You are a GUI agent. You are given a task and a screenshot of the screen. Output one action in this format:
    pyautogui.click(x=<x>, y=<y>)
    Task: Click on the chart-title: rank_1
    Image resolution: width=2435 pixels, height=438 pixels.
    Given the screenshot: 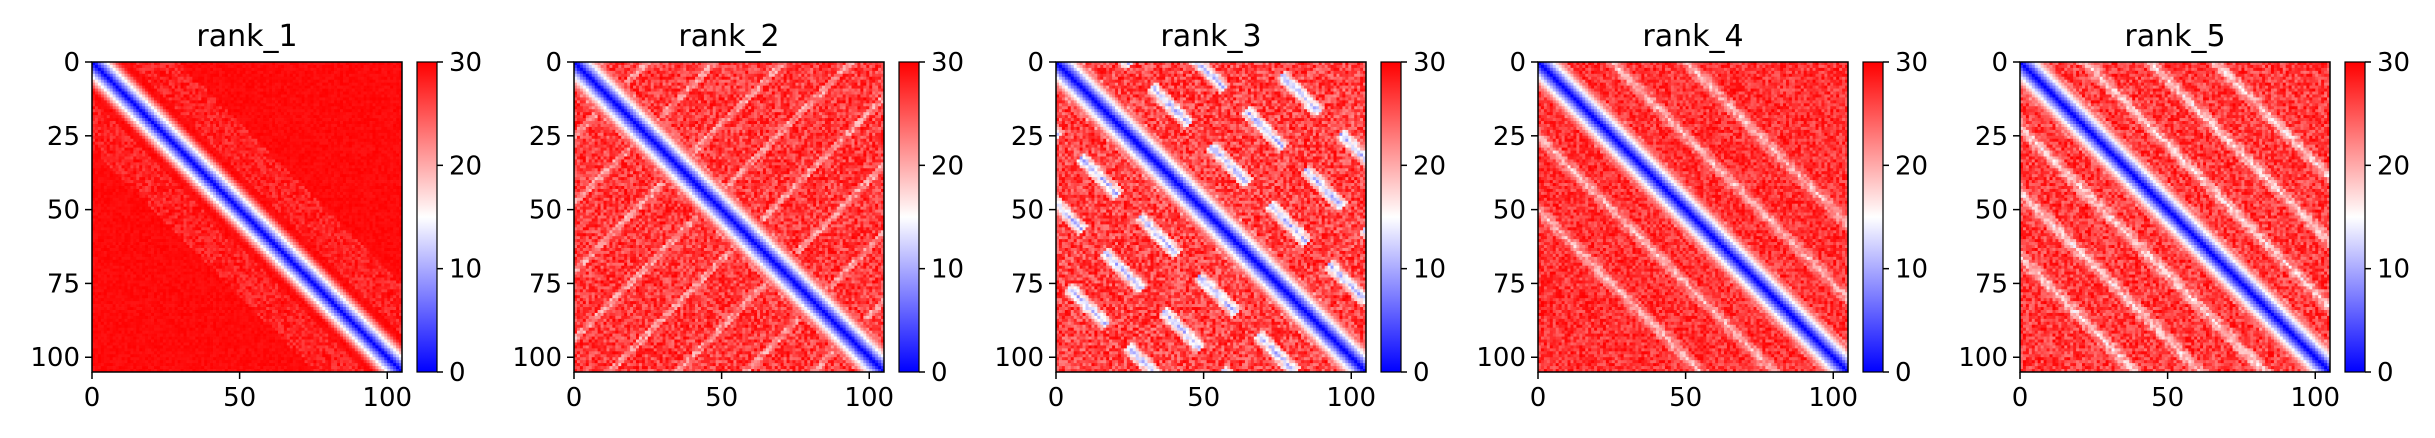 What is the action you would take?
    pyautogui.click(x=246, y=36)
    